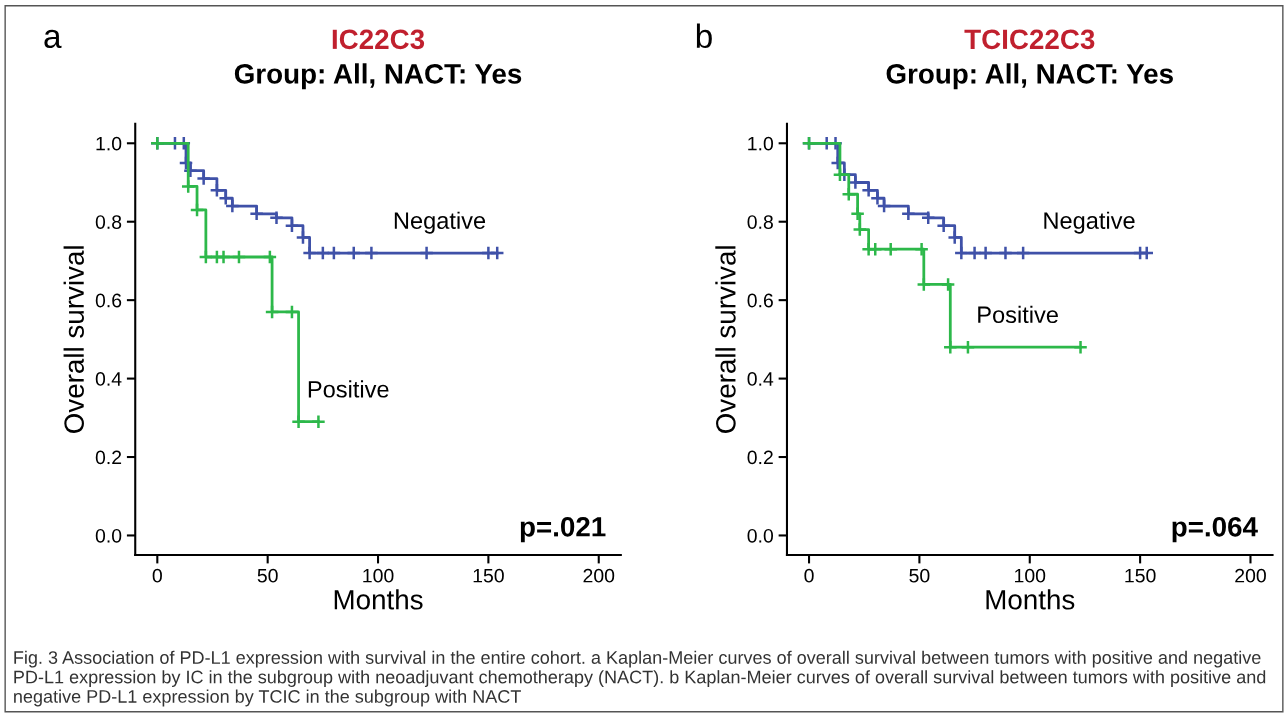 This screenshot has height=719, width=1288. Describe the element at coordinates (563, 529) in the screenshot. I see `annotation: p=.021` at that location.